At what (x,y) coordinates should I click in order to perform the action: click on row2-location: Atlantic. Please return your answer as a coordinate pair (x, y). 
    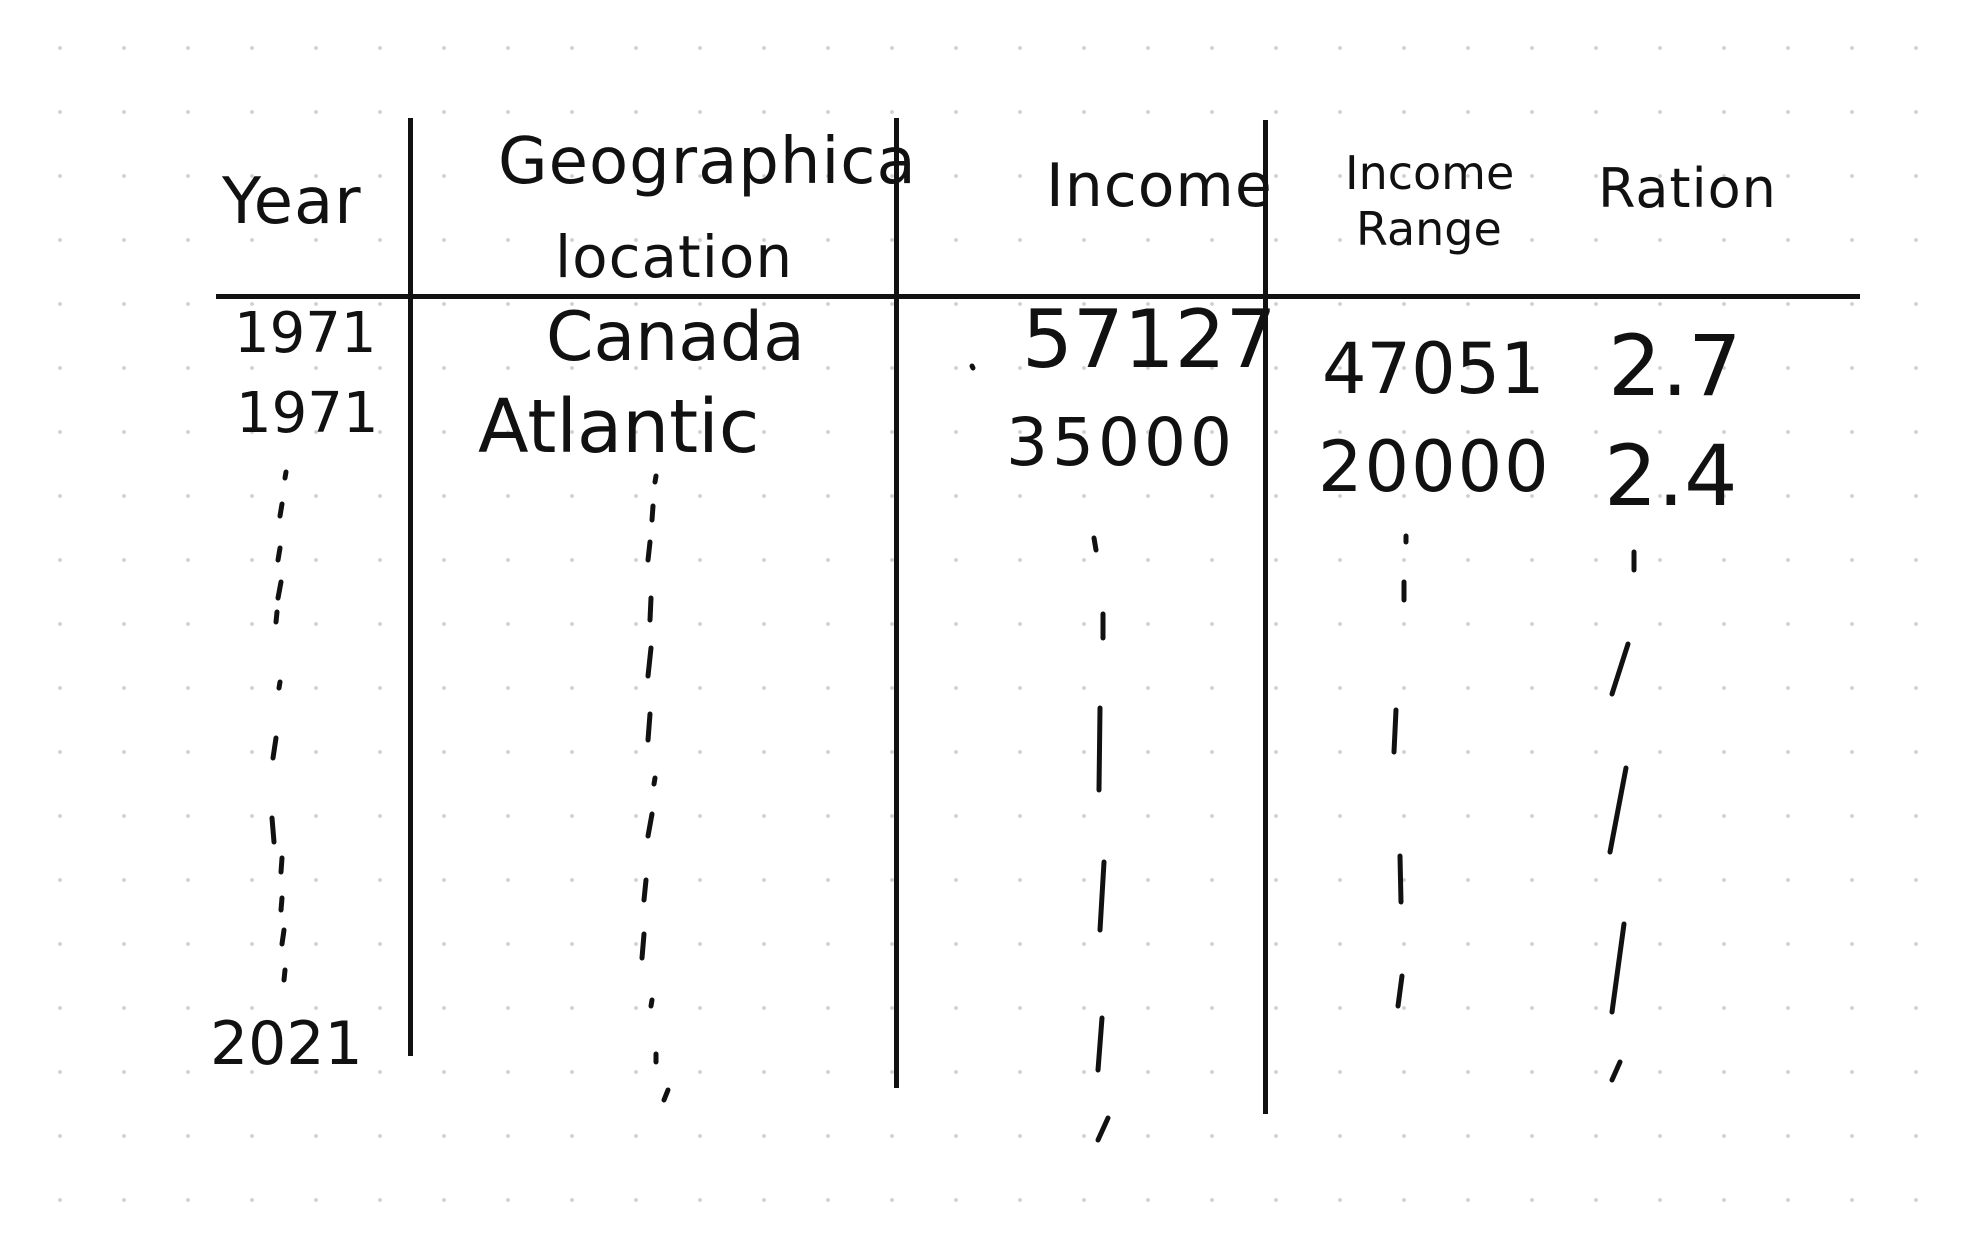
    Looking at the image, I should click on (619, 427).